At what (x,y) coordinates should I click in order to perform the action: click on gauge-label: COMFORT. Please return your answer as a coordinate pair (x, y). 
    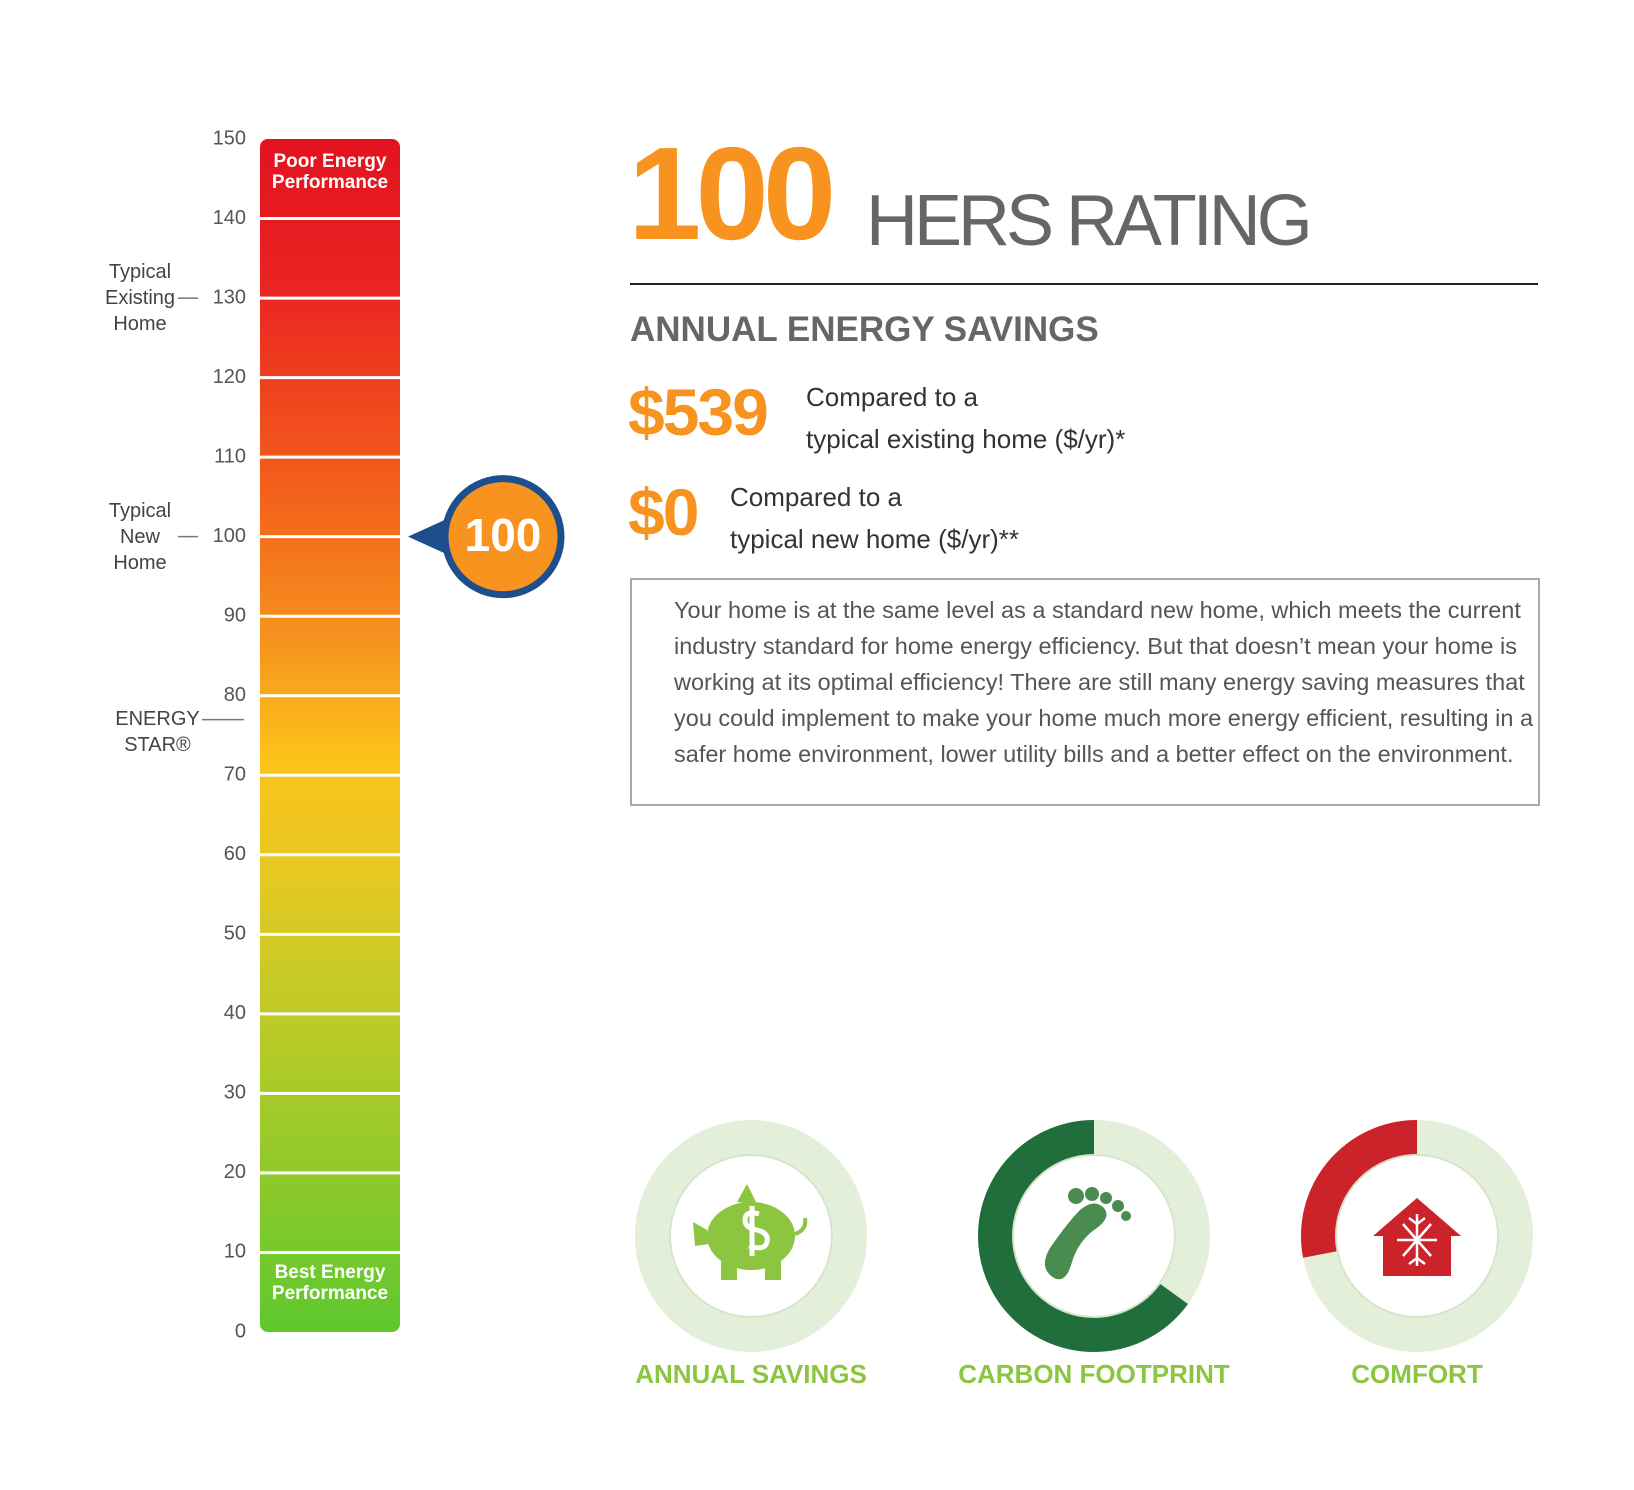
    Looking at the image, I should click on (1417, 1374).